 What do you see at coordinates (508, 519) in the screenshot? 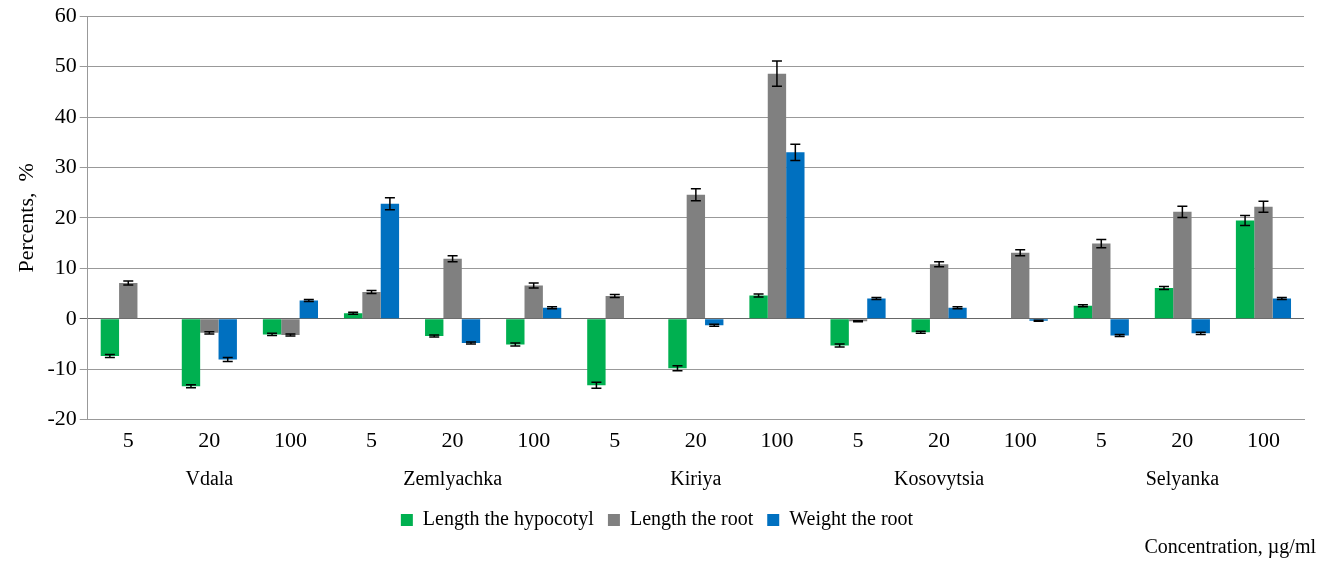
I see `legend-label: Length the hypocotyl` at bounding box center [508, 519].